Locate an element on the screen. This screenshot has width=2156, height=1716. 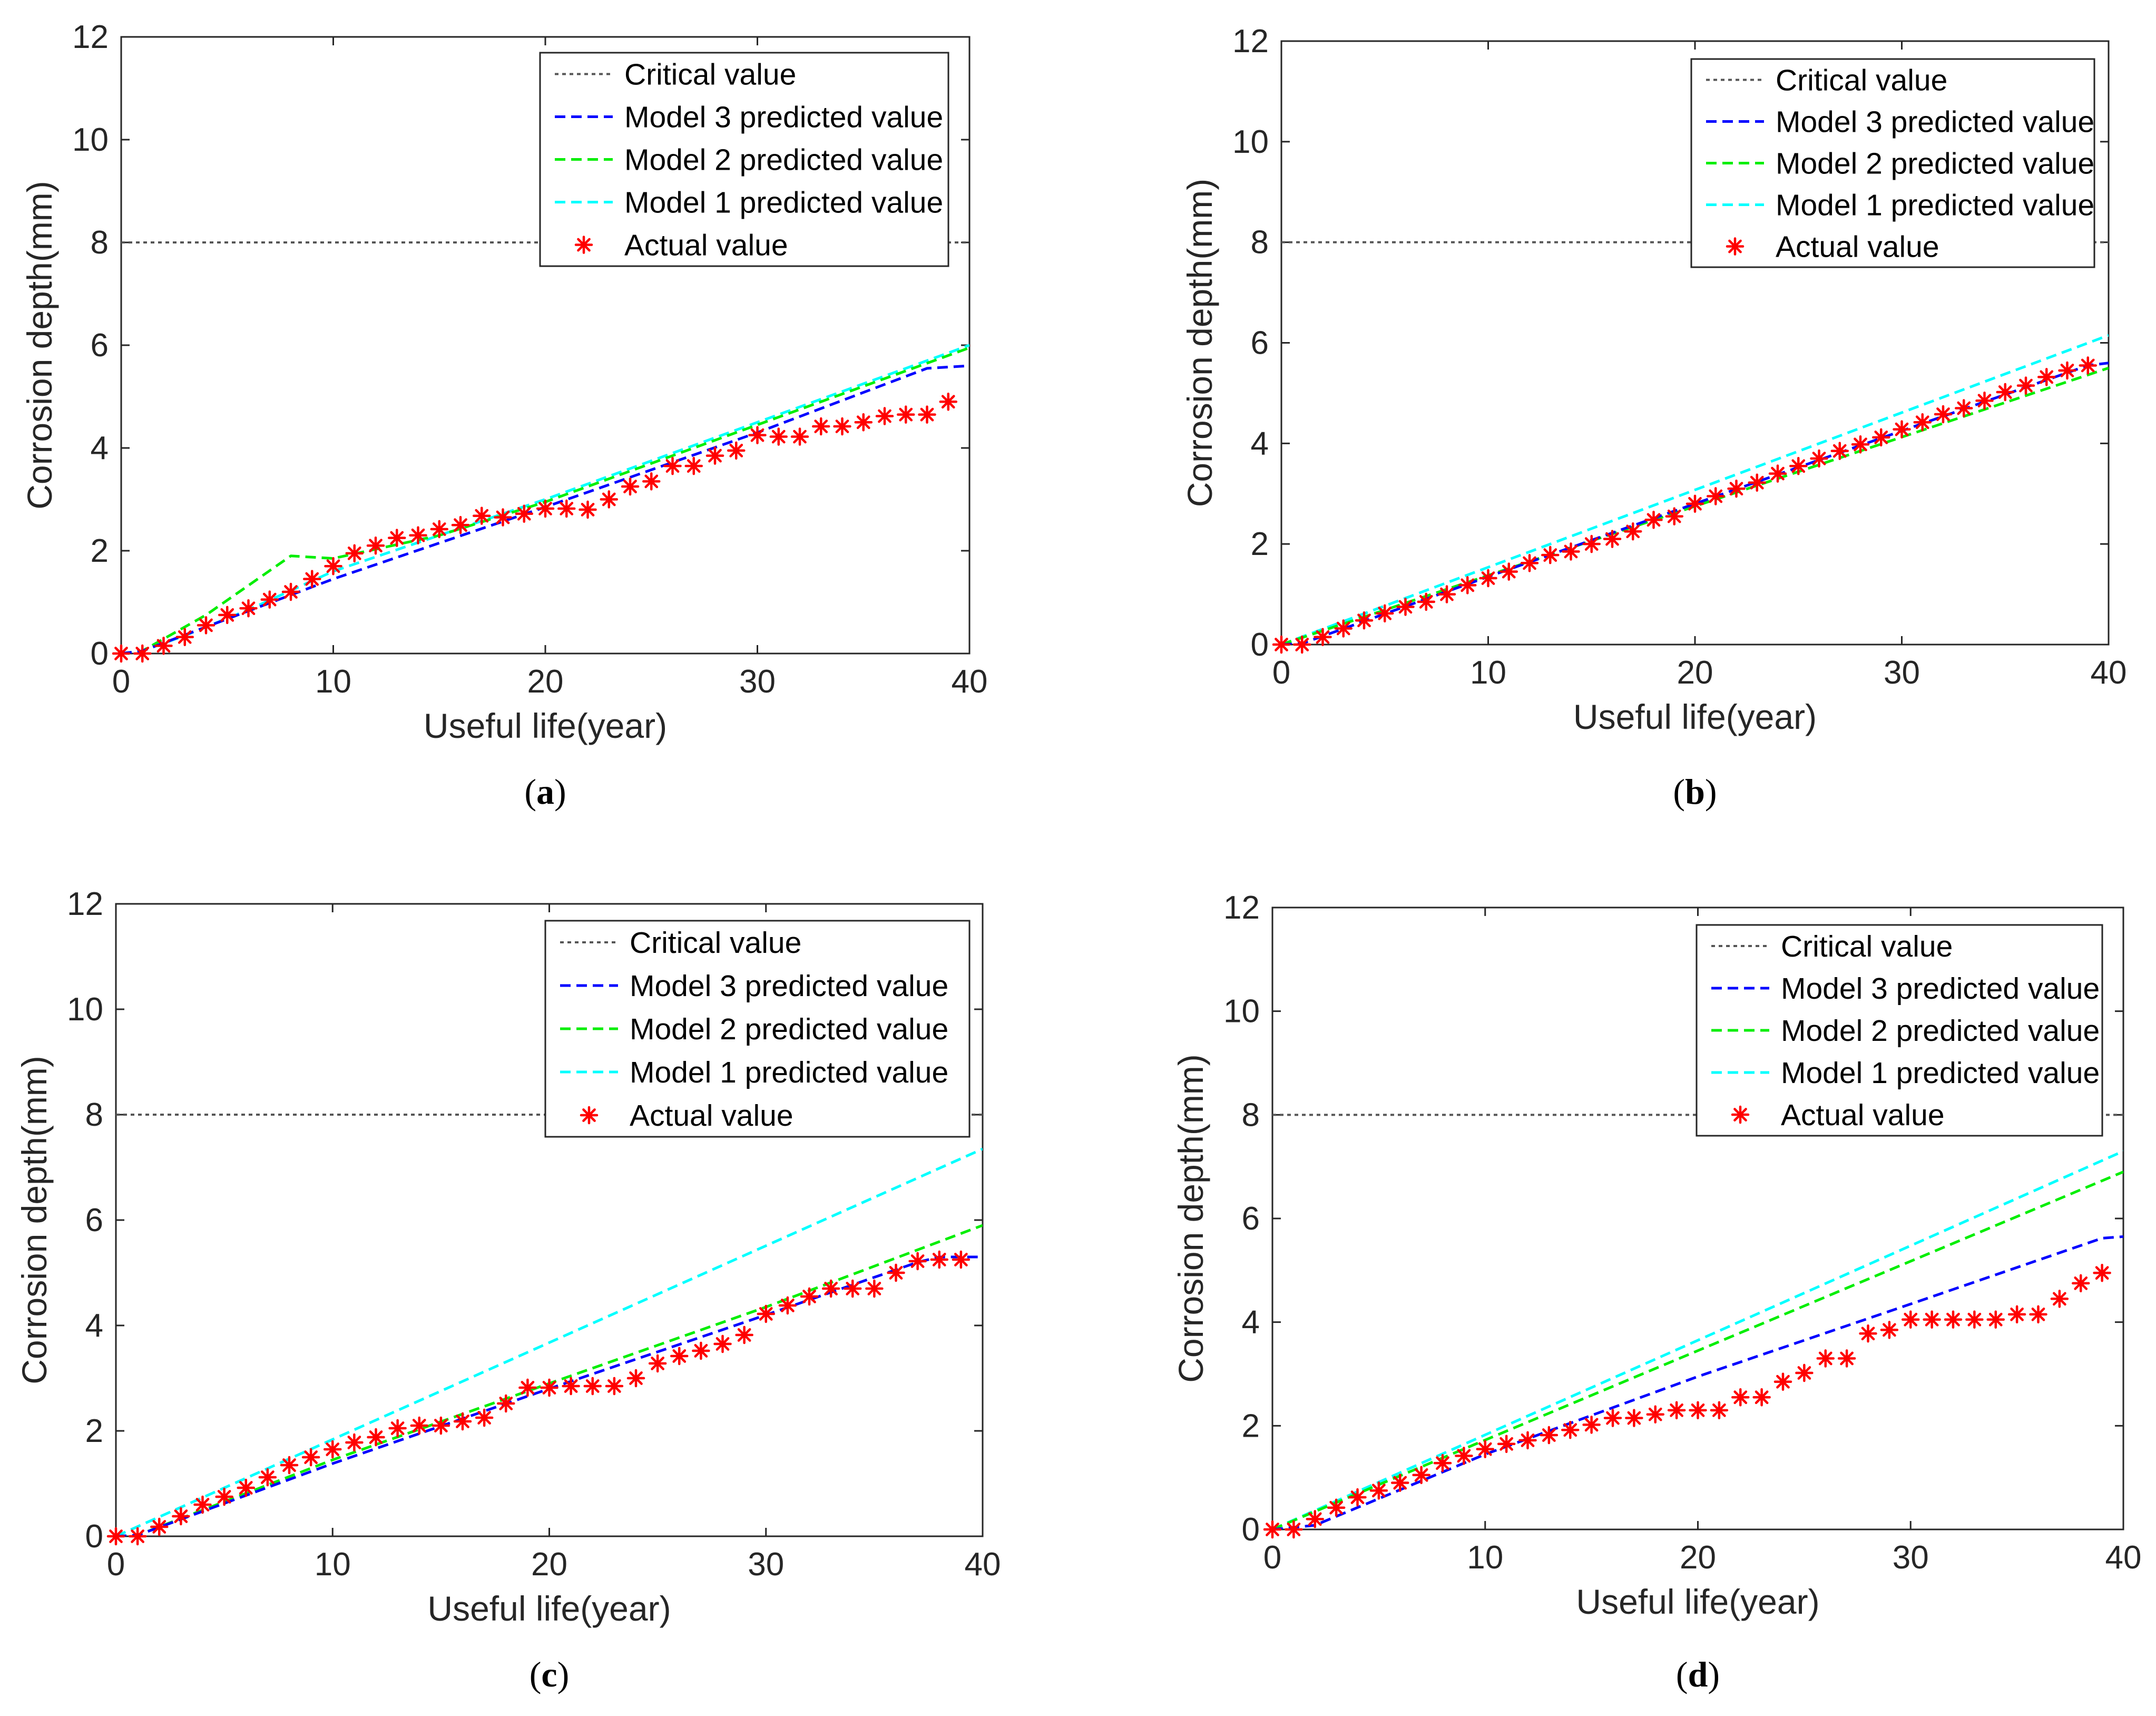
y-tick-label-d: 8 is located at coordinates (1251, 1115).